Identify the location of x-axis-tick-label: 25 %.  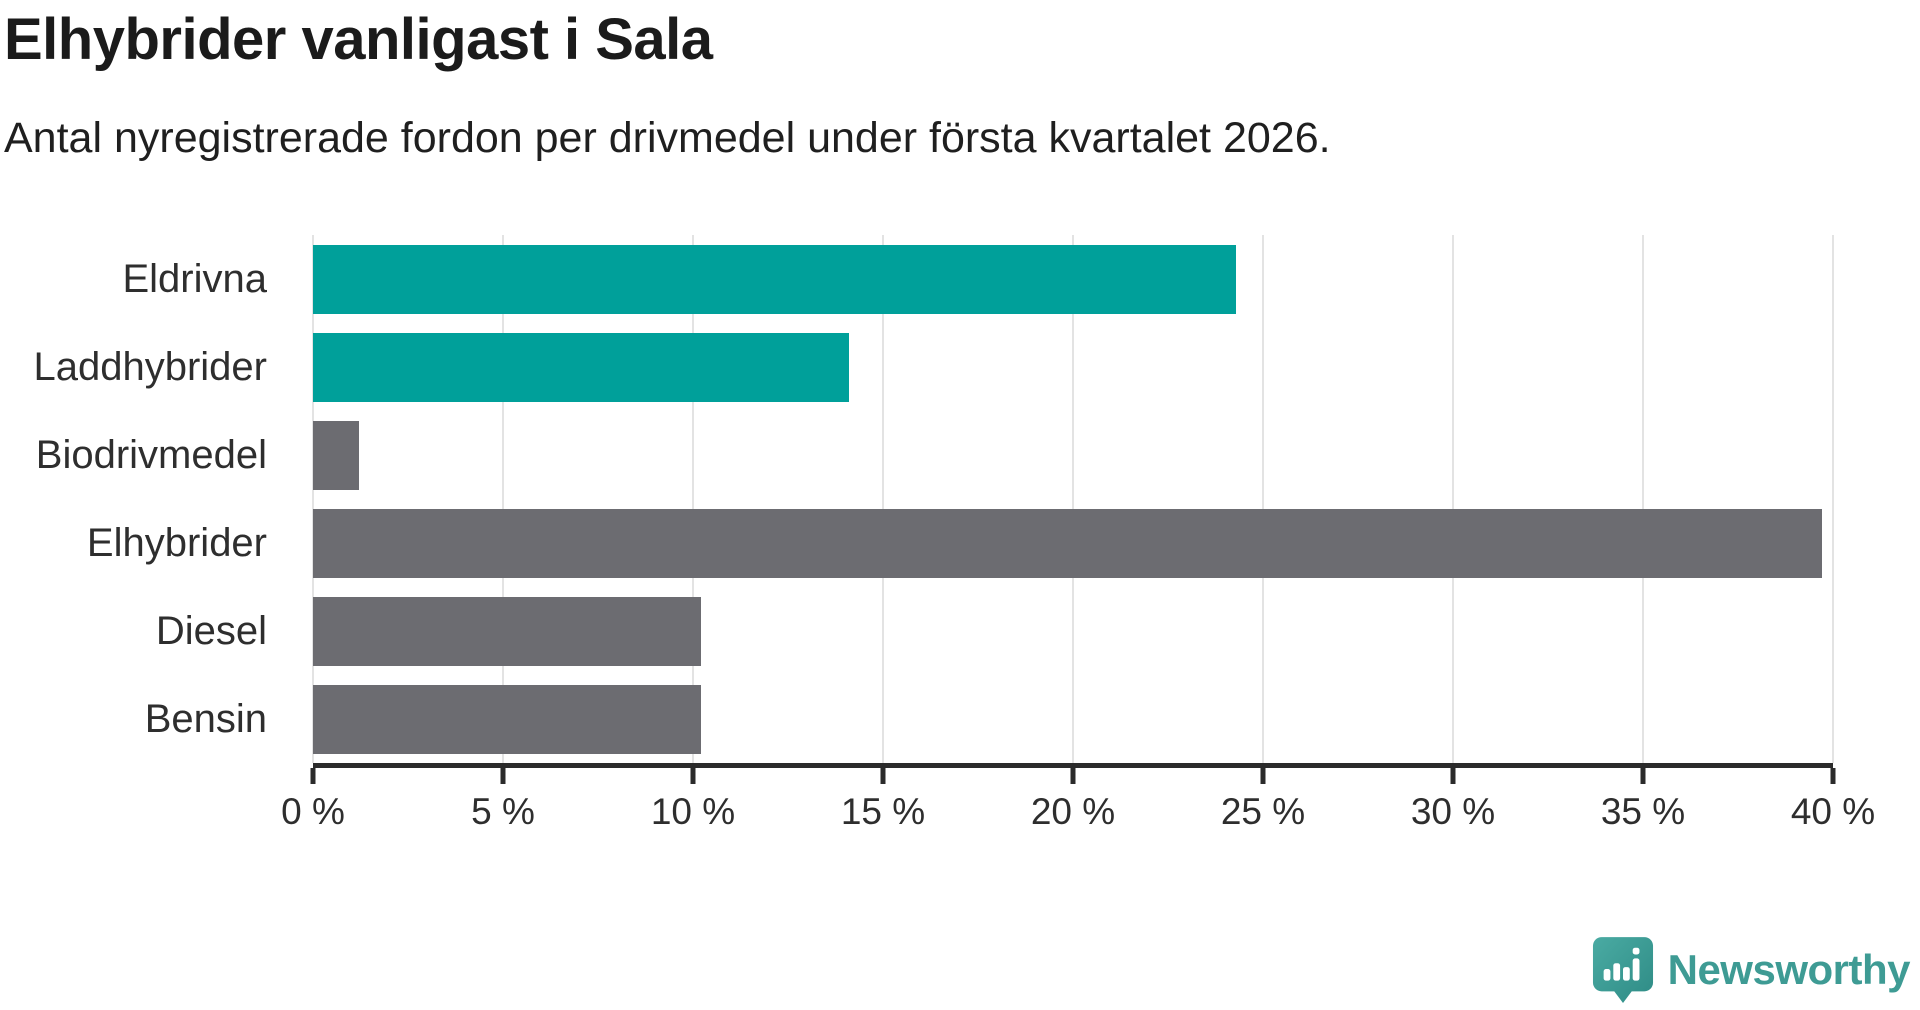
(1263, 811).